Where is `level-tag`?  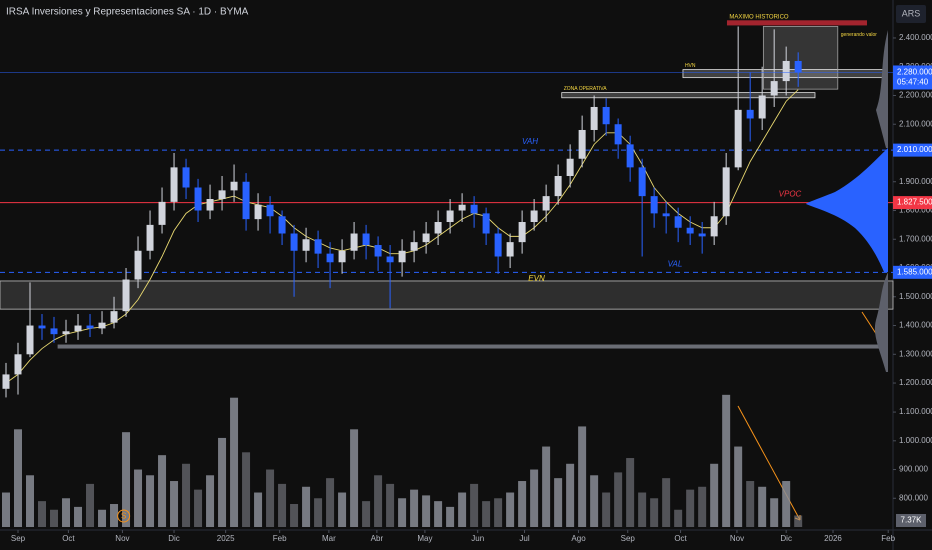
level-tag is located at coordinates (912, 272).